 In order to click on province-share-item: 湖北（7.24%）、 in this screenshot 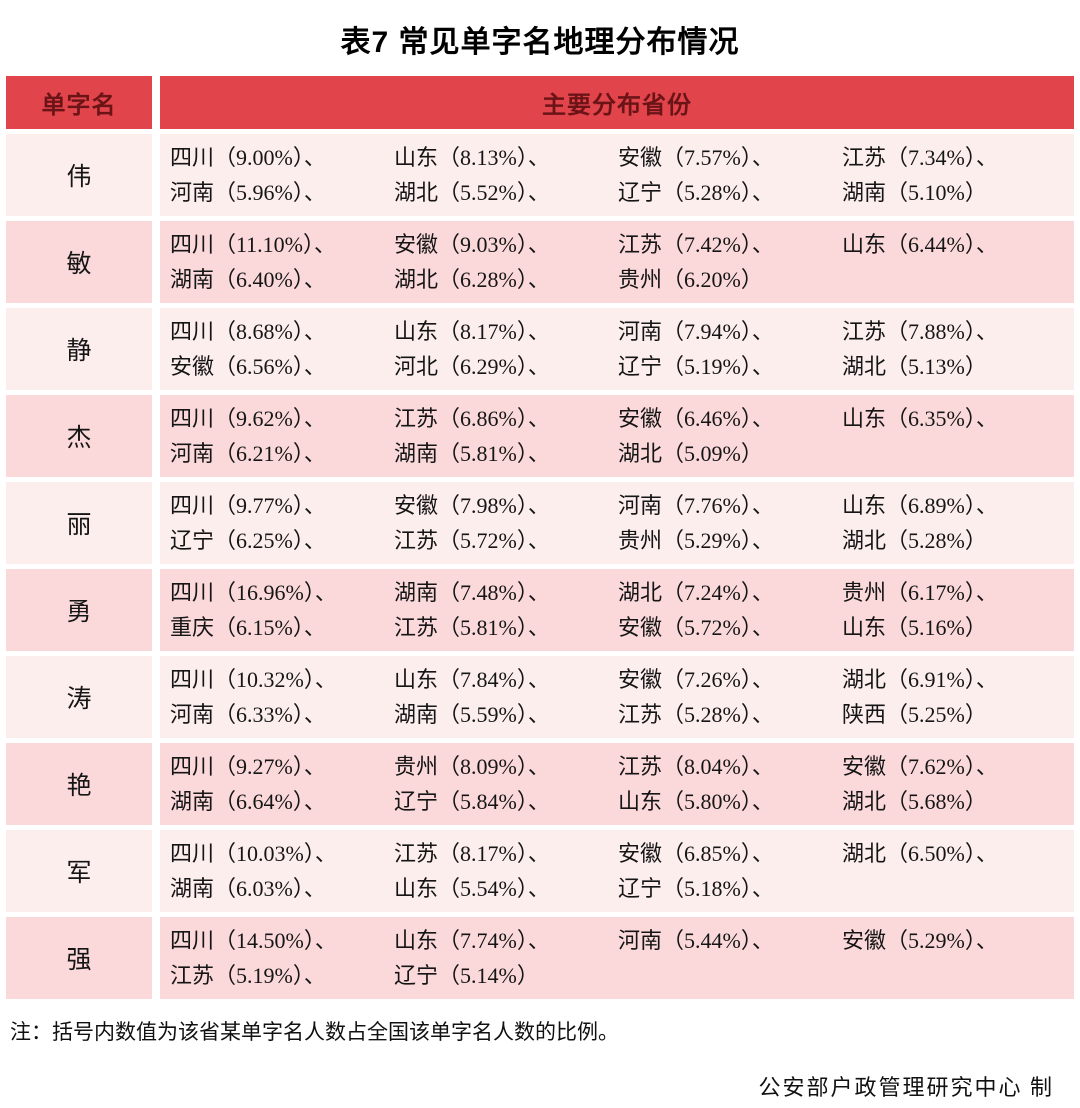, I will do `click(696, 592)`.